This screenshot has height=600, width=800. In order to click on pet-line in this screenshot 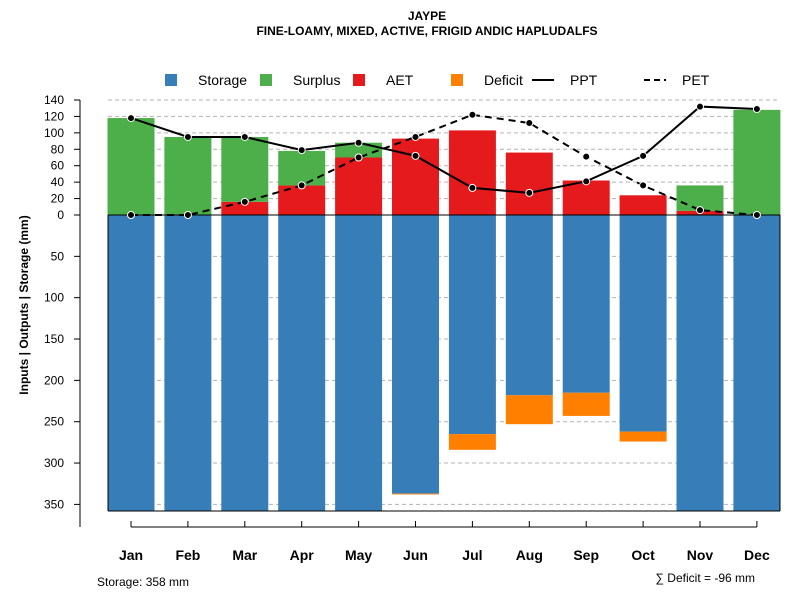, I will do `click(444, 164)`.